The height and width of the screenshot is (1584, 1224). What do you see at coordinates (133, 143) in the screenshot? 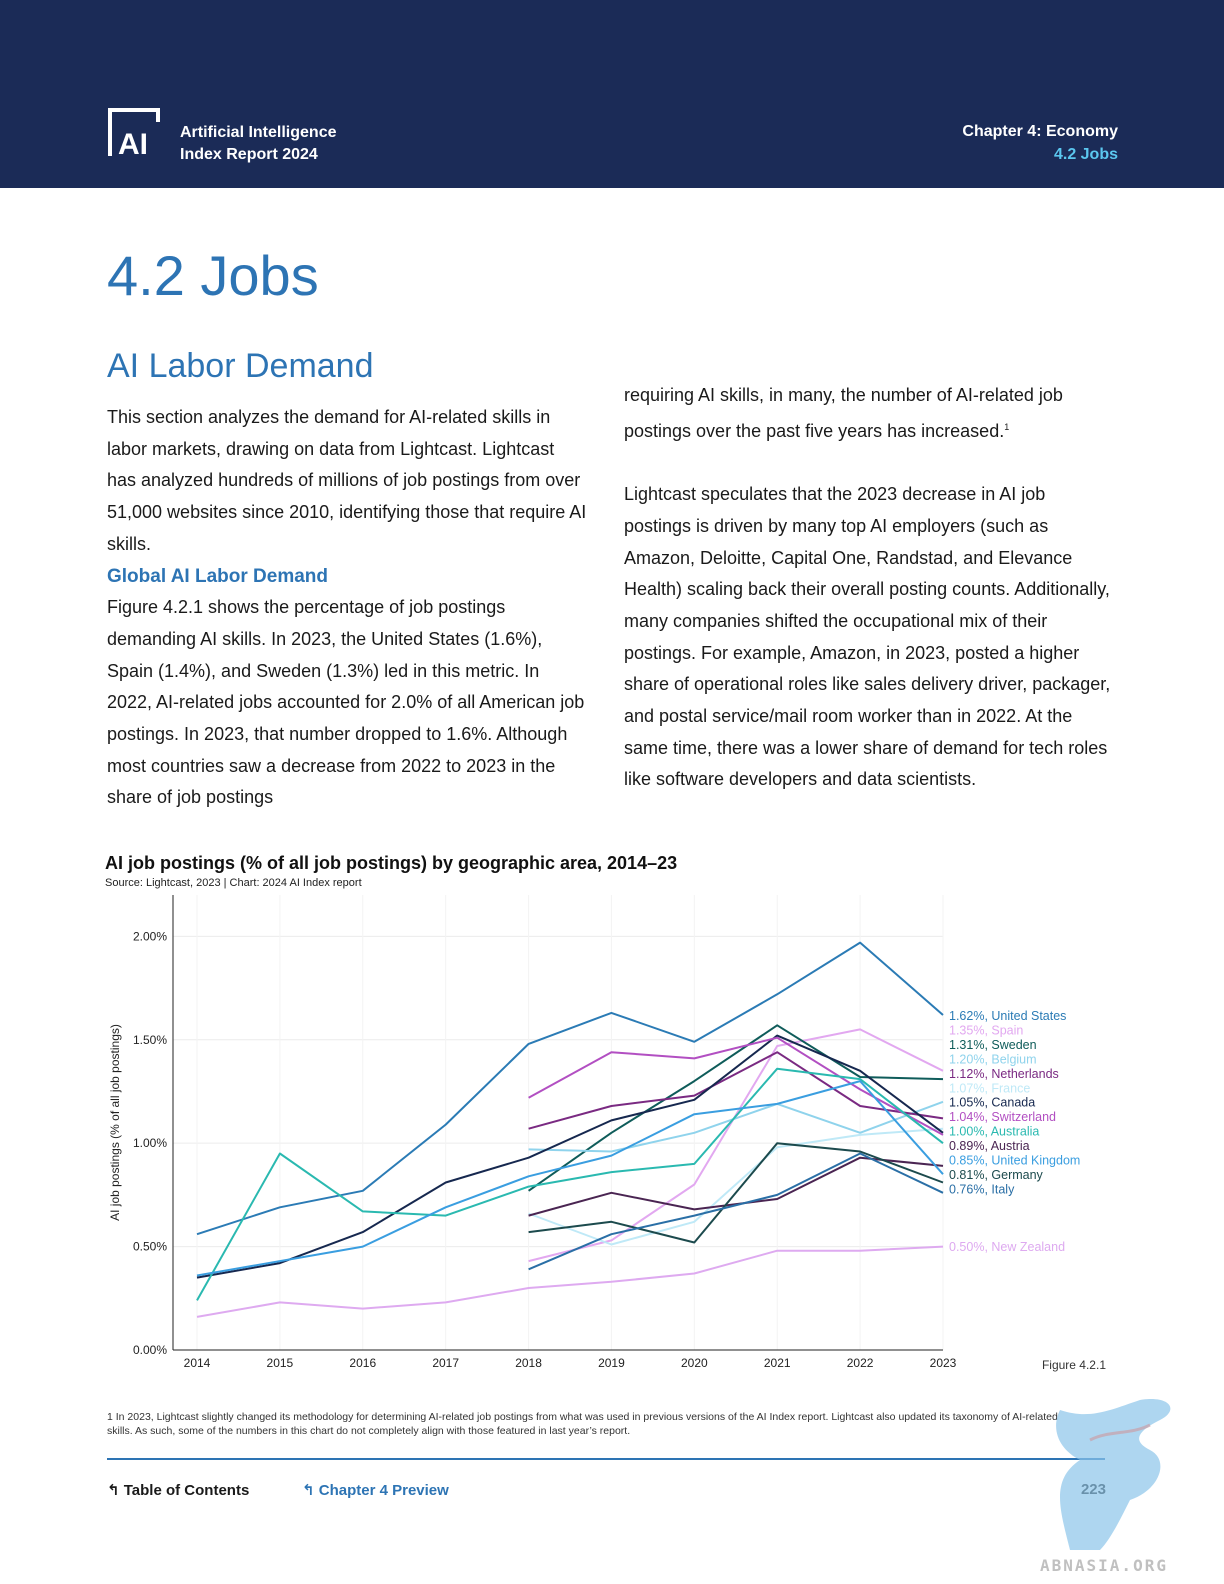
I see `logo-glyph: AI` at bounding box center [133, 143].